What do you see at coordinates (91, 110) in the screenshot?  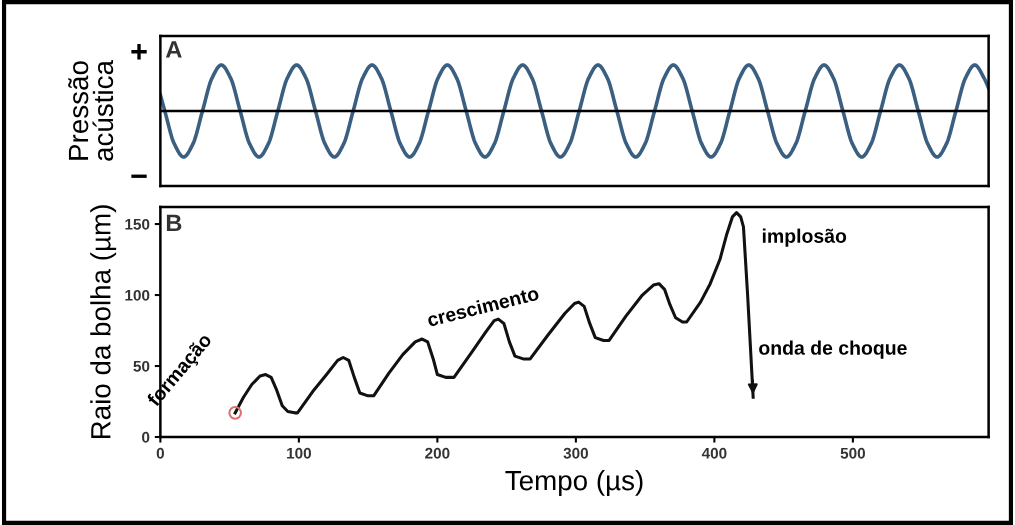 I see `y-axis-title: Pressão acústica` at bounding box center [91, 110].